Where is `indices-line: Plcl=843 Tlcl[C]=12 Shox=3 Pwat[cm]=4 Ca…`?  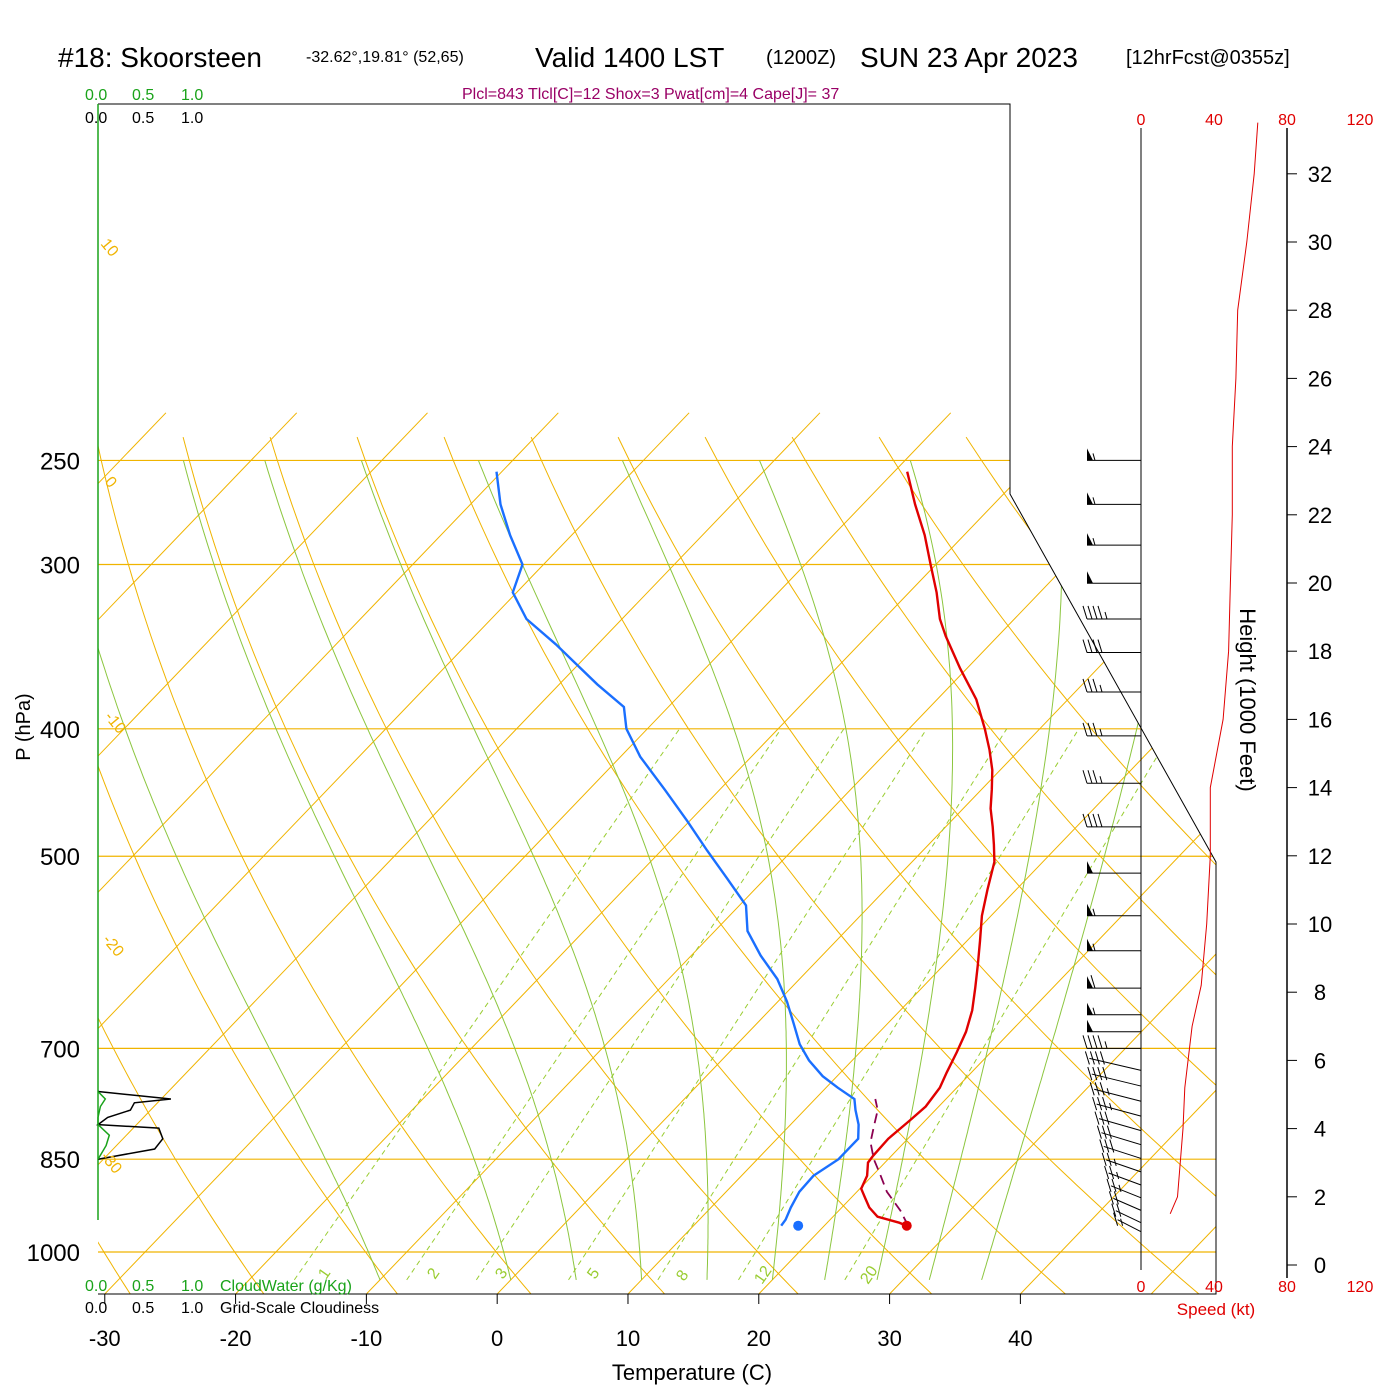 indices-line: Plcl=843 Tlcl[C]=12 Shox=3 Pwat[cm]=4 Ca… is located at coordinates (650, 94).